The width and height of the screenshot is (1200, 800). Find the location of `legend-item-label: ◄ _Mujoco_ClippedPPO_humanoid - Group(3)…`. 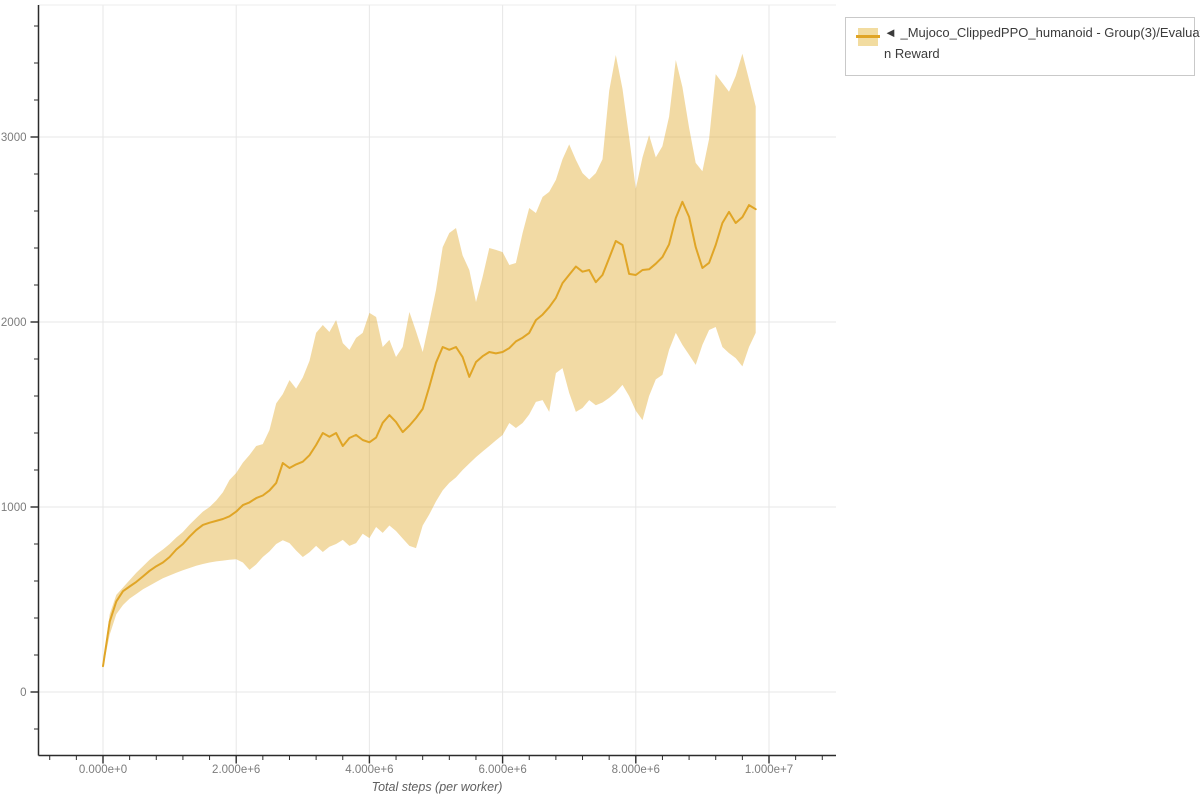

legend-item-label: ◄ _Mujoco_ClippedPPO_humanoid - Group(3)… is located at coordinates (1042, 43).